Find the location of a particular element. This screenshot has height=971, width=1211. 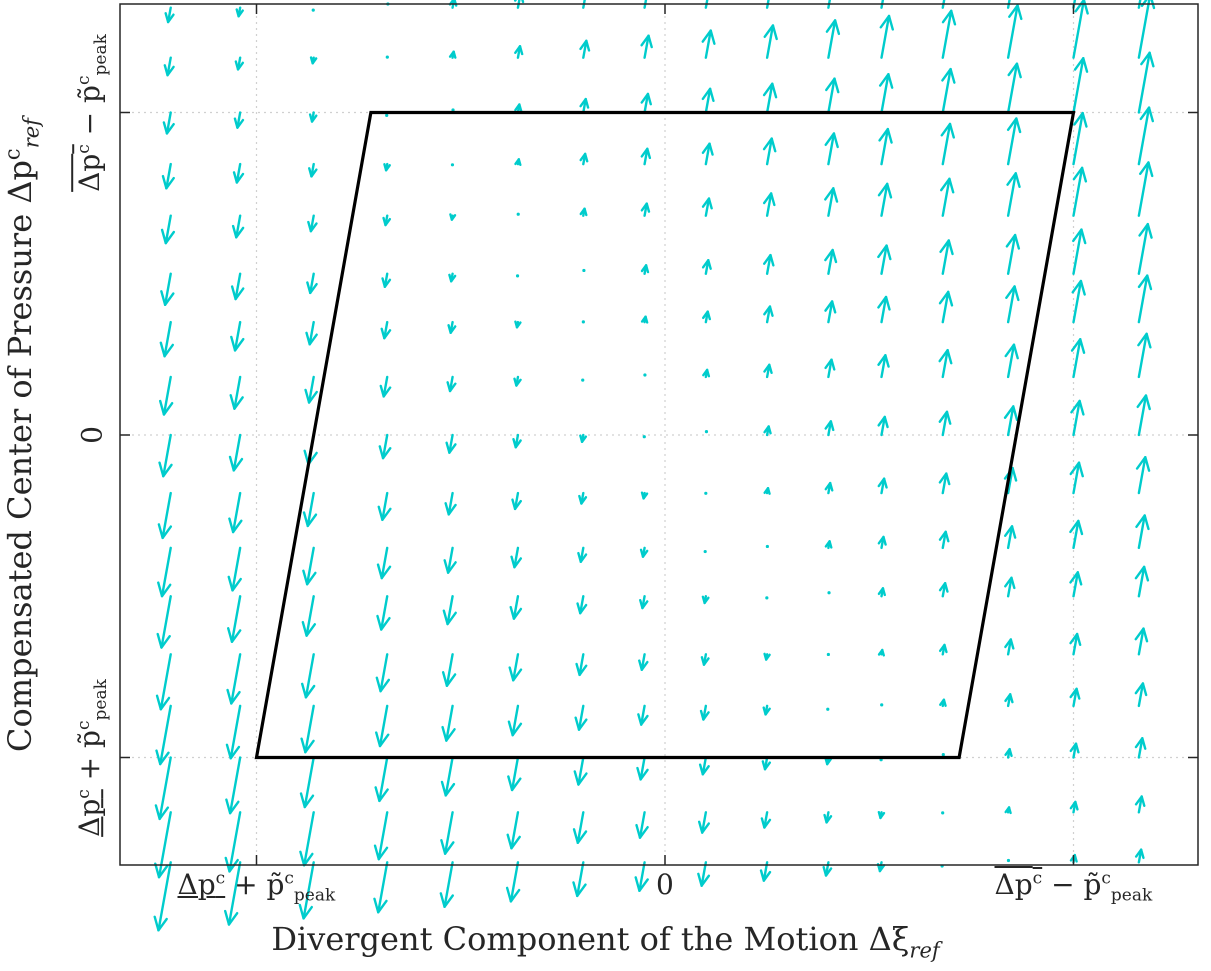

y-tick-label-zero: 0 is located at coordinates (92, 435).